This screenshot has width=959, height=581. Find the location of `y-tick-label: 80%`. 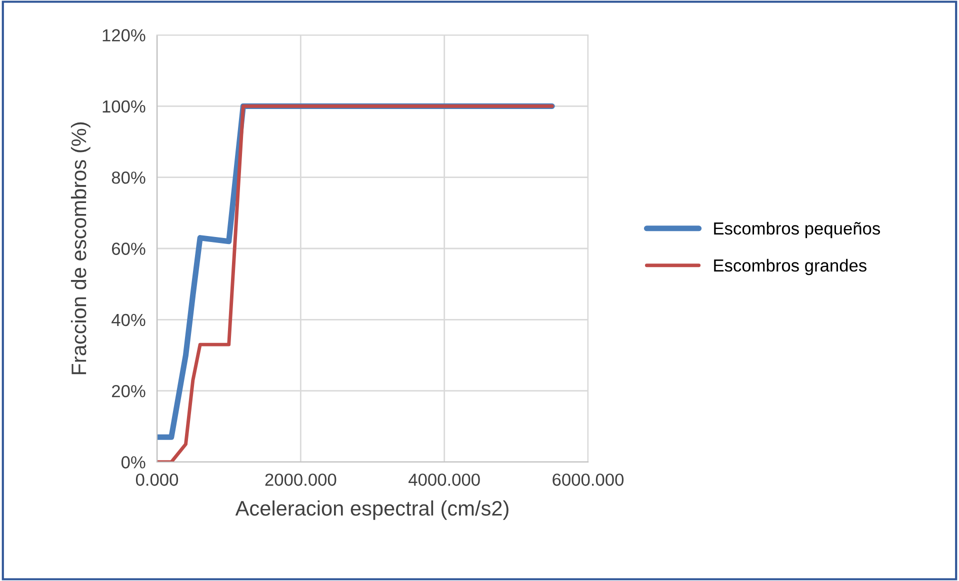

y-tick-label: 80% is located at coordinates (129, 178).